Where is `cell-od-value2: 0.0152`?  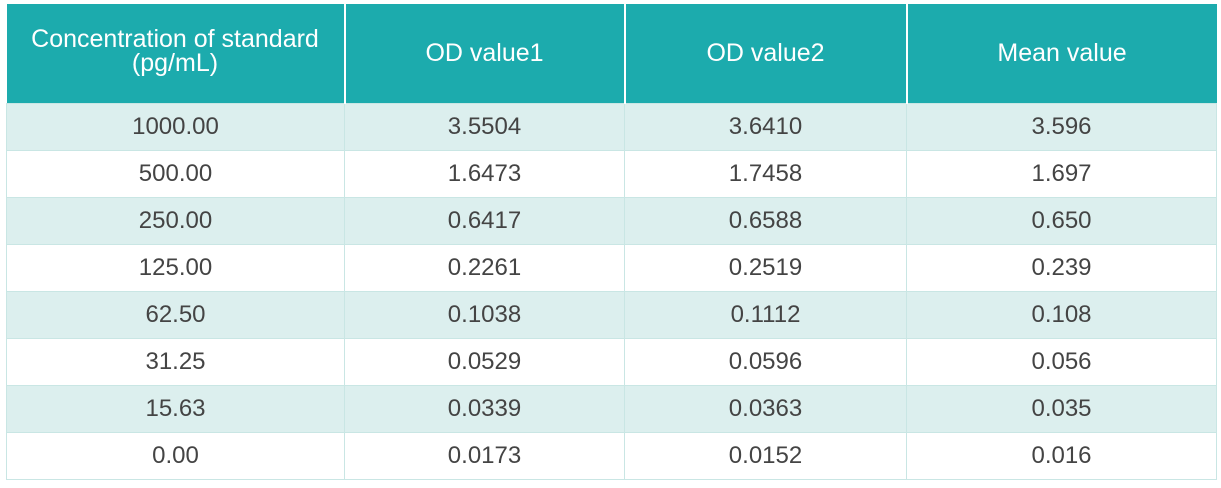
cell-od-value2: 0.0152 is located at coordinates (765, 456).